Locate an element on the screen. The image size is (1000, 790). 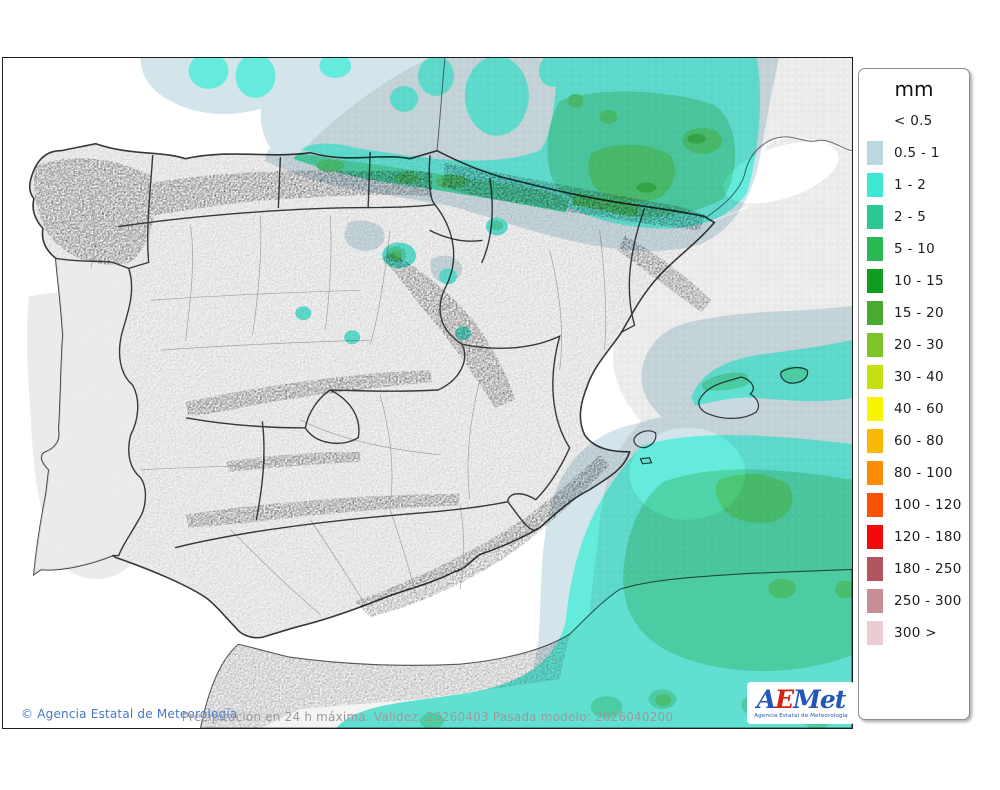
aemet-wordmark: AEMet is located at coordinates (801, 699).